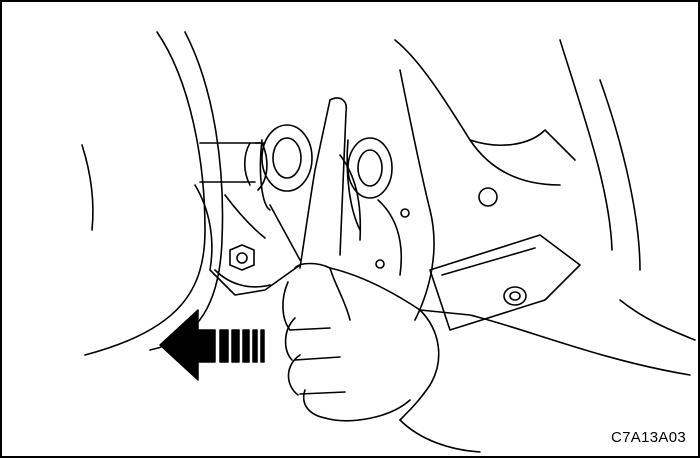  I want to click on direction-arrow-left, so click(212, 345).